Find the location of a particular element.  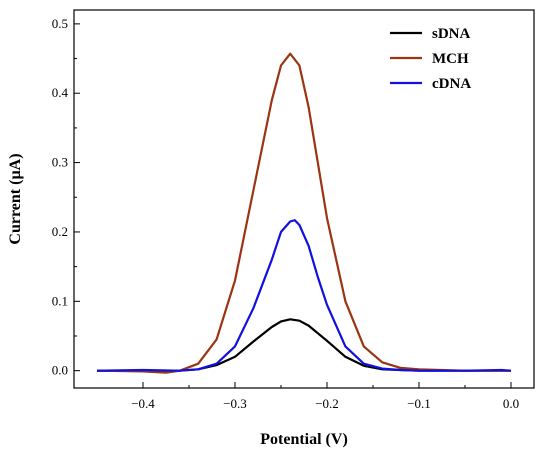

y-tick-label: 0.4 is located at coordinates (60, 92).